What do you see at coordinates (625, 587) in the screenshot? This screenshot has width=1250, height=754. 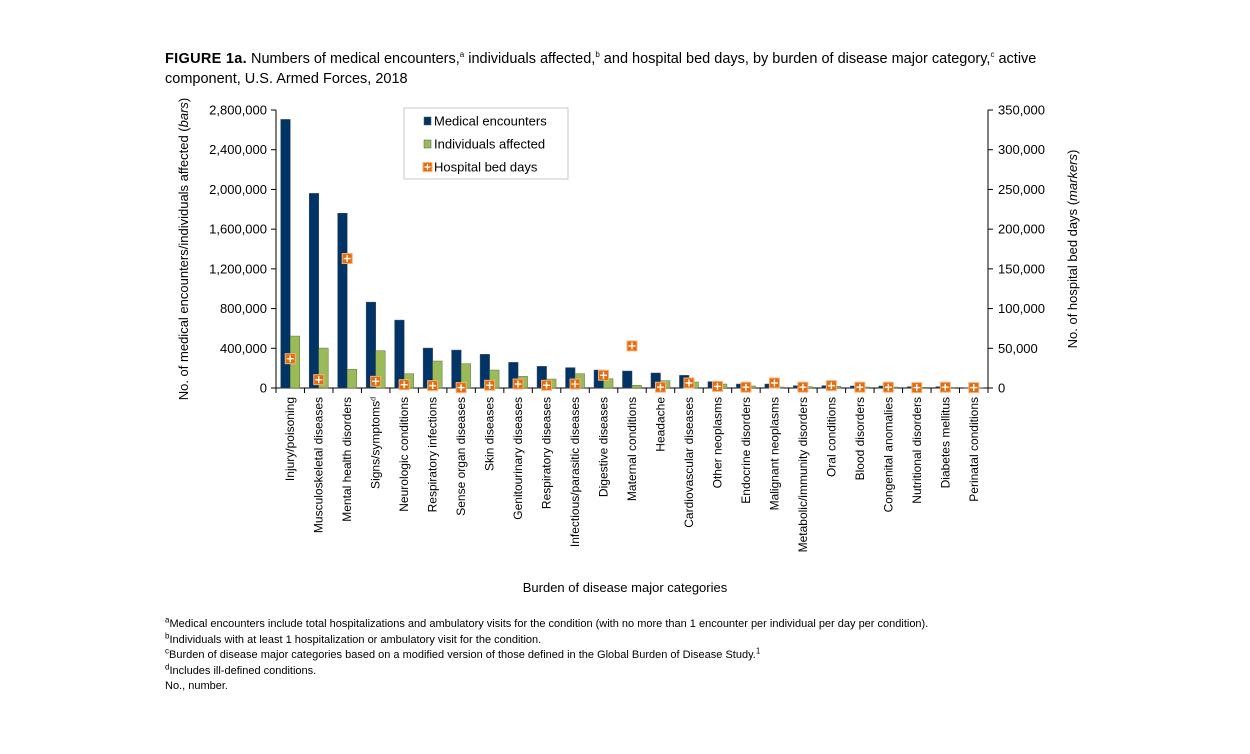 I see `x-axis-title: Burden of disease major categories` at bounding box center [625, 587].